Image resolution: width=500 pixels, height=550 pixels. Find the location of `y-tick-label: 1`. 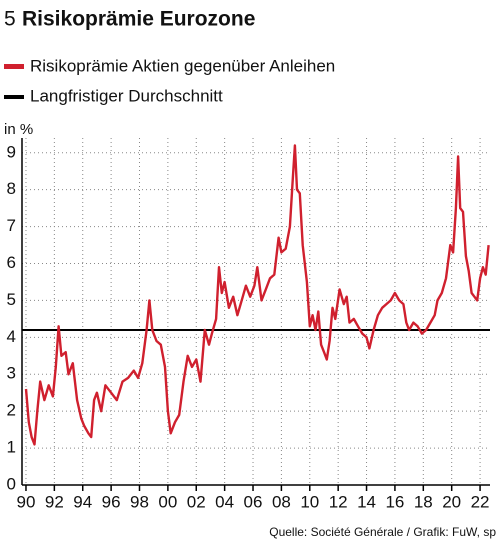

y-tick-label: 1 is located at coordinates (11, 447).